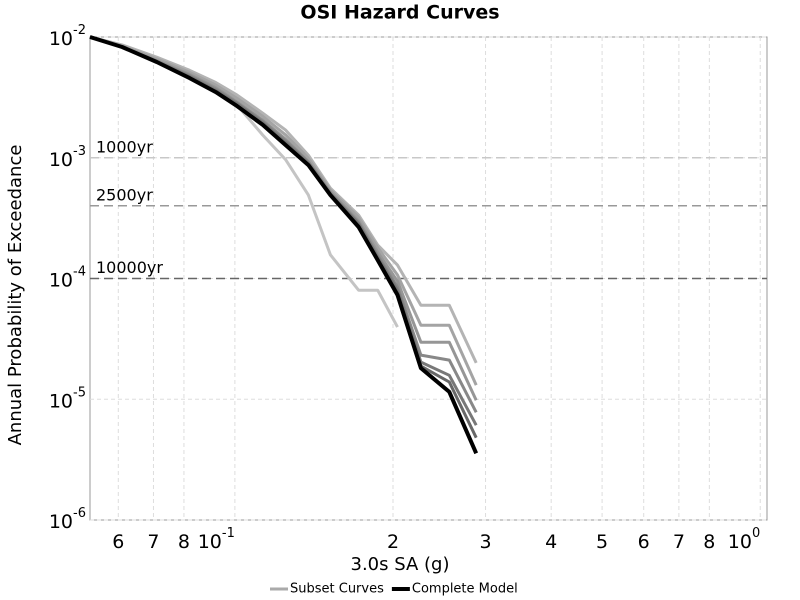 The height and width of the screenshot is (600, 800). I want to click on tick-label: 4, so click(551, 542).